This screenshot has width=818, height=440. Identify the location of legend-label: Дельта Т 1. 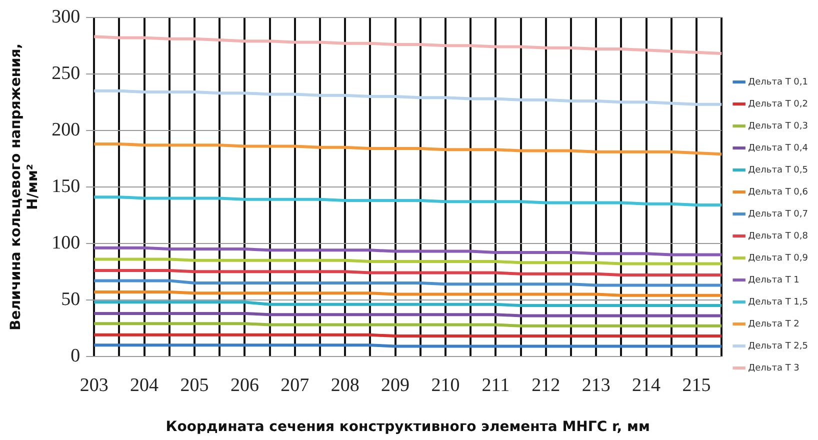
(774, 280).